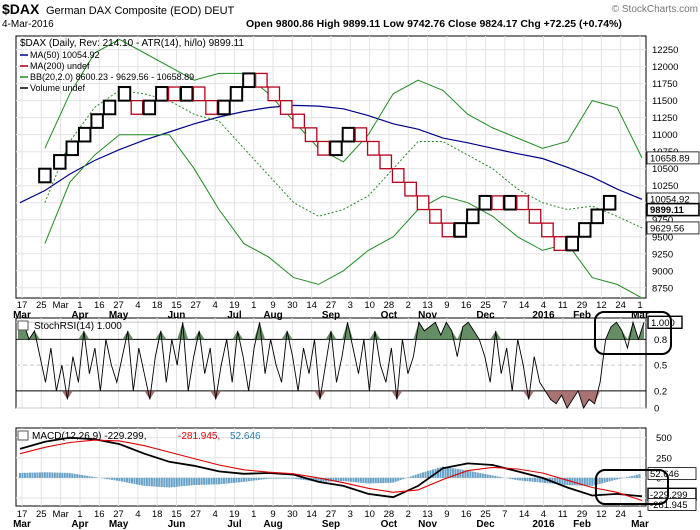  Describe the element at coordinates (665, 169) in the screenshot. I see `price-tick-label: 10500` at that location.